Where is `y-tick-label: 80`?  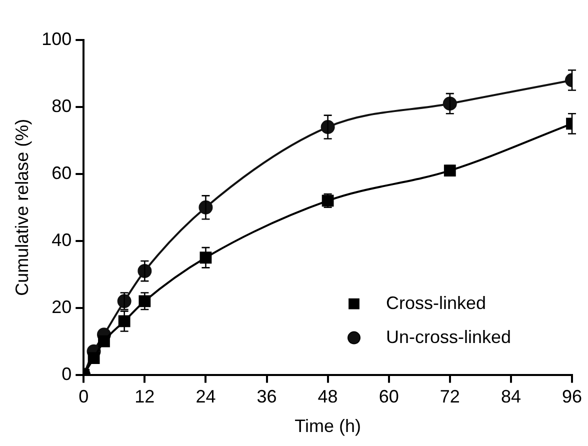
y-tick-label: 80 is located at coordinates (62, 106).